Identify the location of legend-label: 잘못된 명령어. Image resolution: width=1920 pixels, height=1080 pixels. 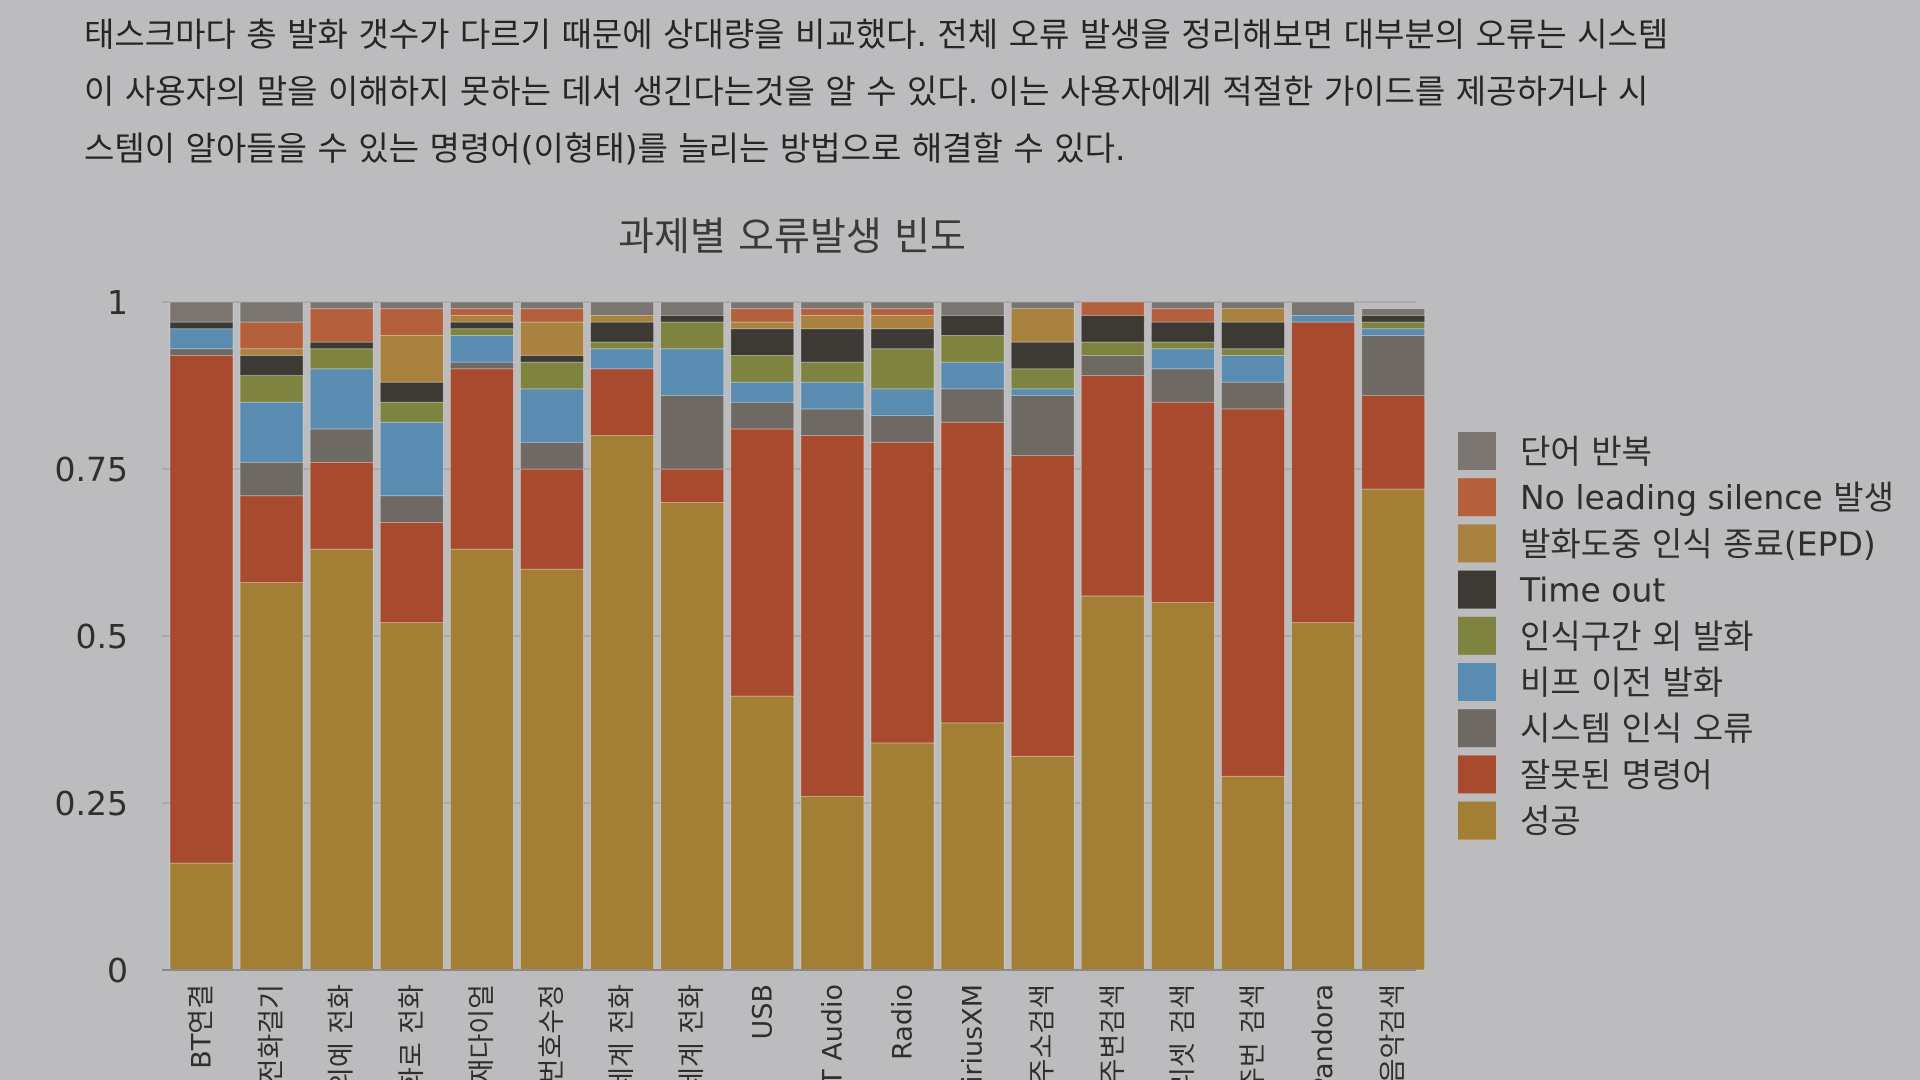
(1616, 774).